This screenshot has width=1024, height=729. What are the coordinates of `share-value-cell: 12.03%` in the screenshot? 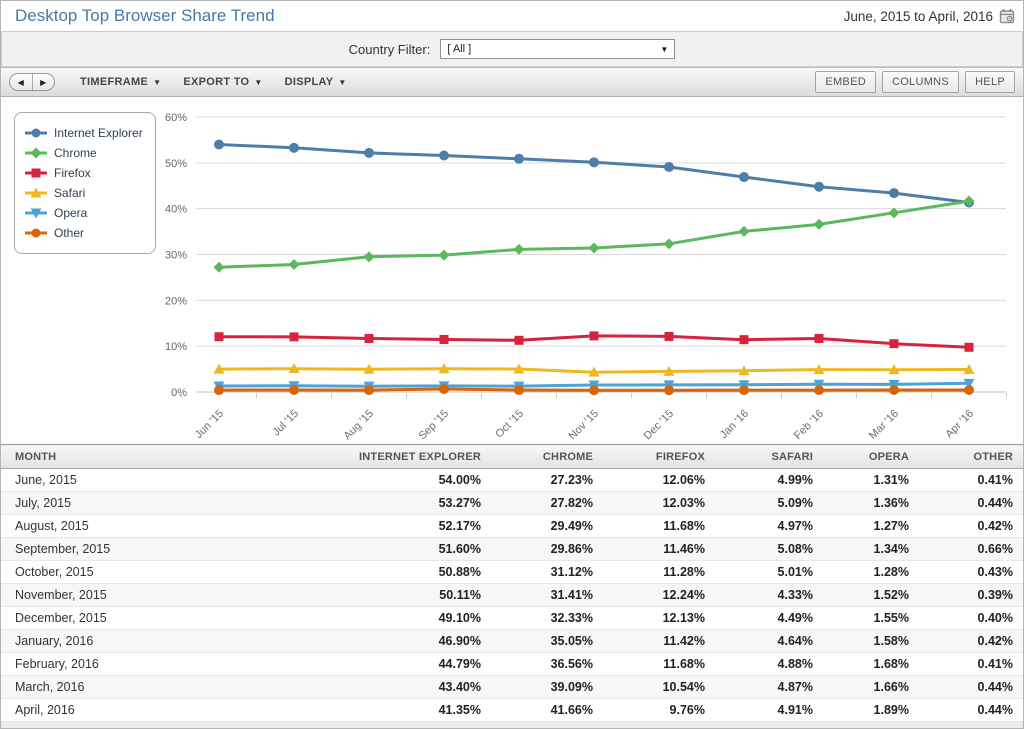 It's located at (659, 503).